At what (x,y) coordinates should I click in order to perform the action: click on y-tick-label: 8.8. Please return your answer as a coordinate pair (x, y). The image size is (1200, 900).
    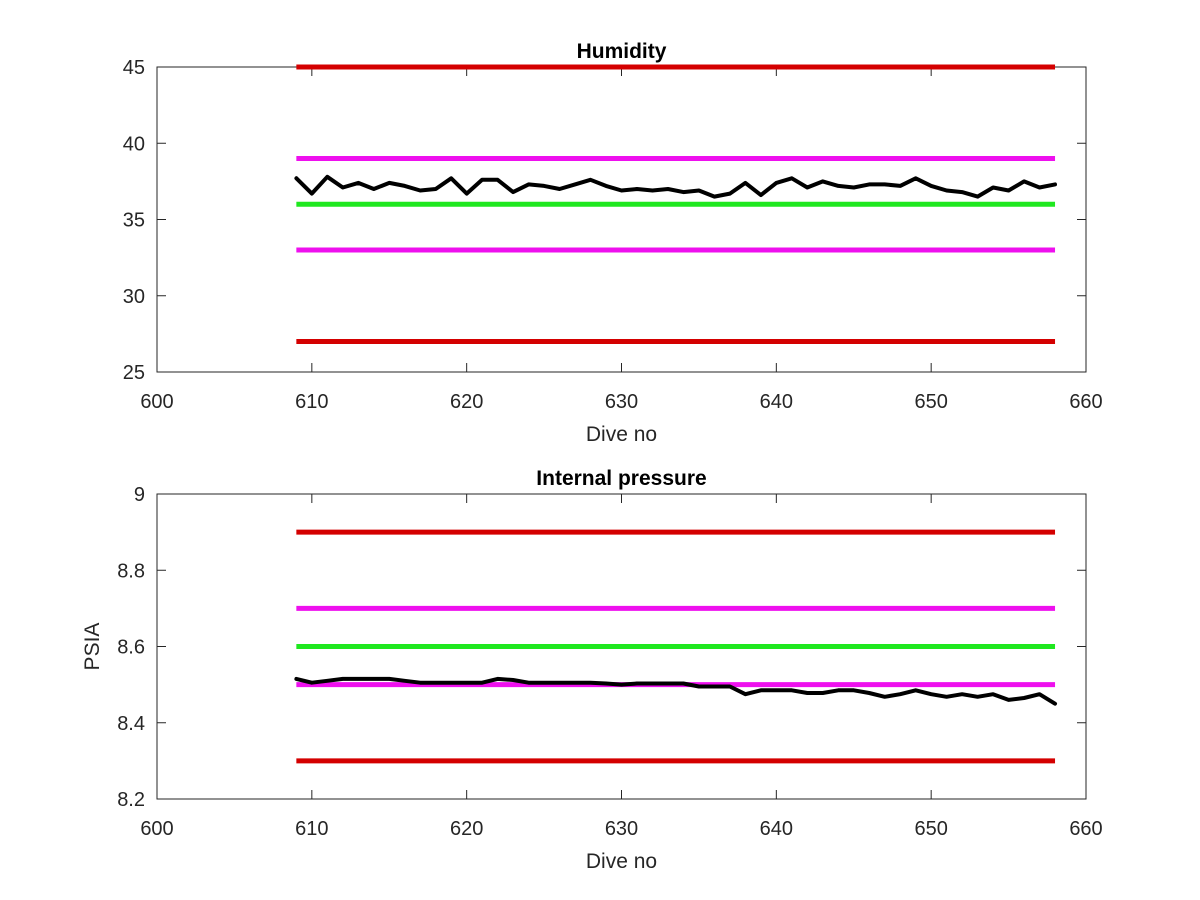
    Looking at the image, I should click on (131, 571).